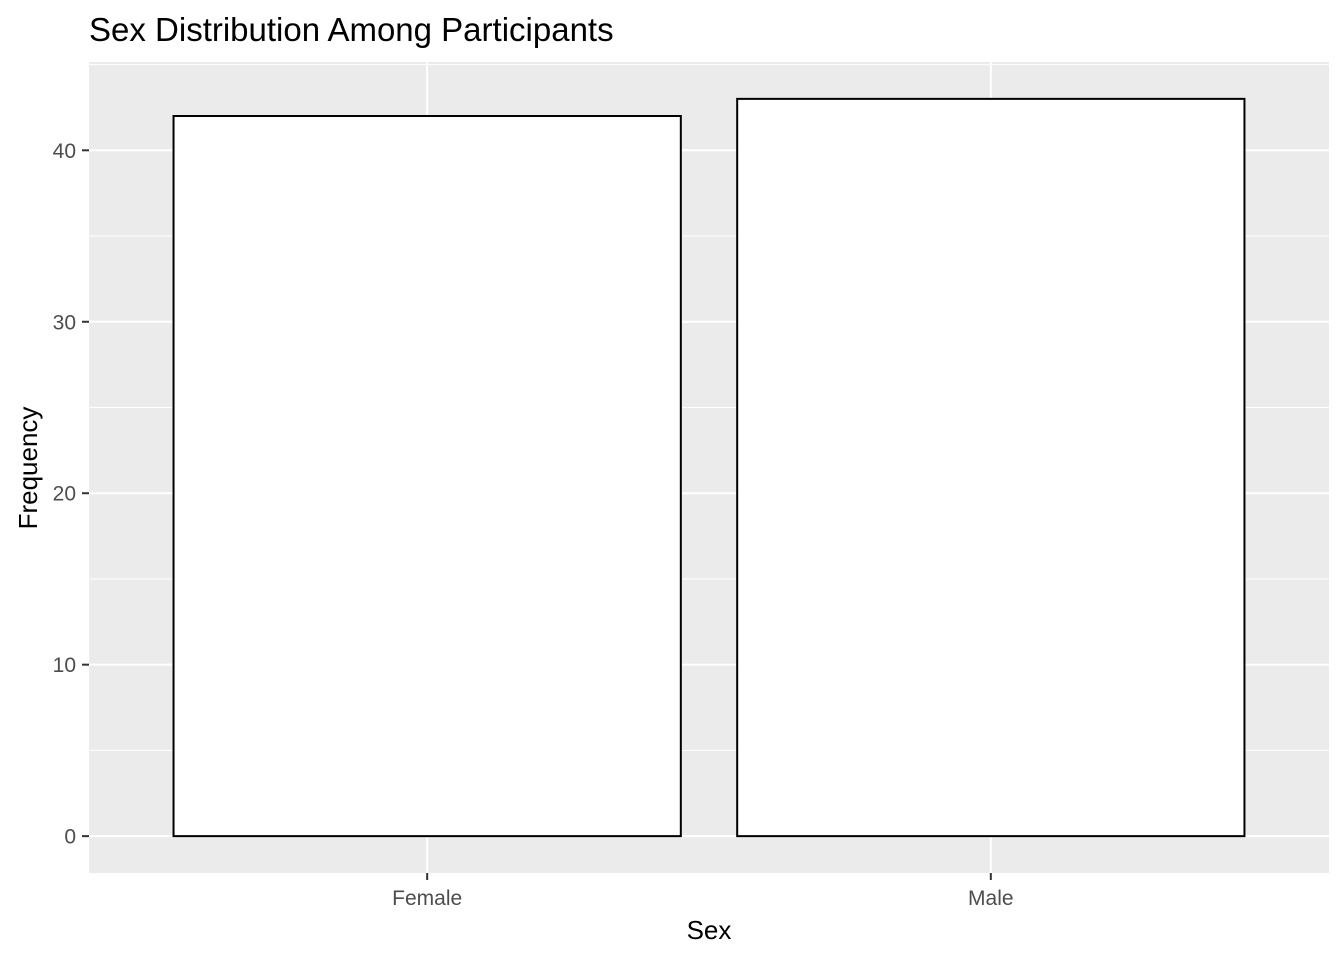  Describe the element at coordinates (70, 837) in the screenshot. I see `y-tick-label: 0` at that location.